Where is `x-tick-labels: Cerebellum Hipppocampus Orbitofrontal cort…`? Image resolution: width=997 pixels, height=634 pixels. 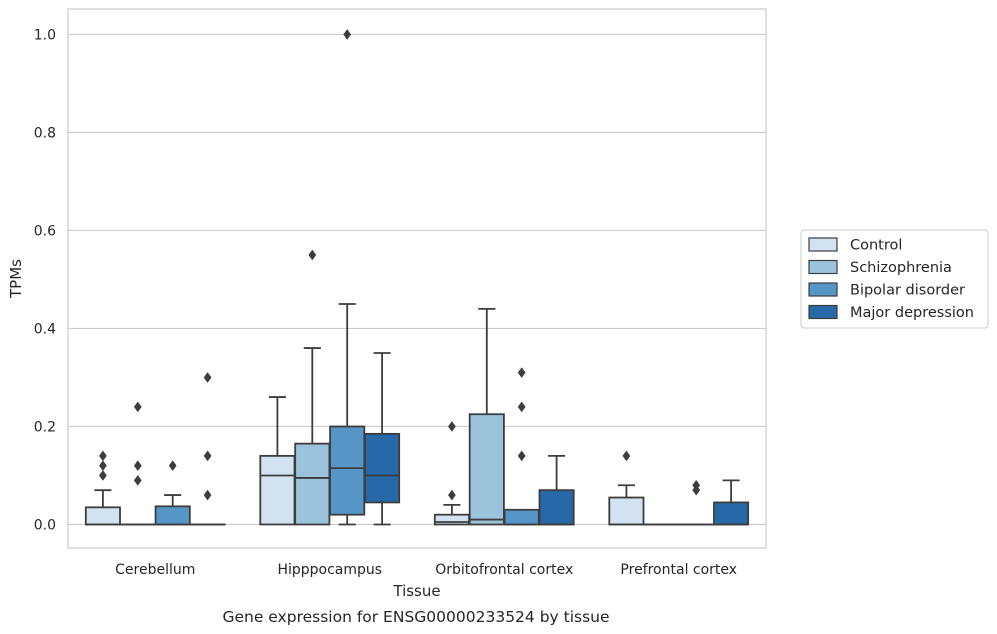
x-tick-labels: Cerebellum Hipppocampus Orbitofrontal cort… is located at coordinates (426, 570).